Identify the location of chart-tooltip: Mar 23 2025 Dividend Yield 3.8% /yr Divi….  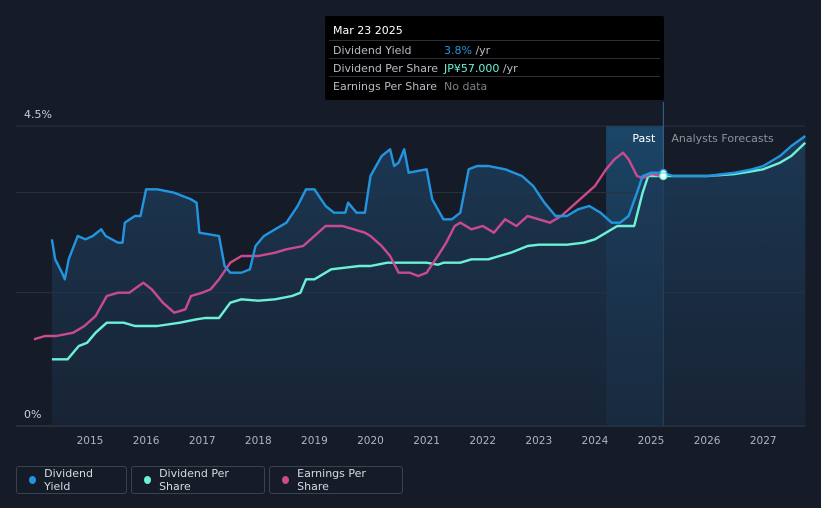
(494, 58).